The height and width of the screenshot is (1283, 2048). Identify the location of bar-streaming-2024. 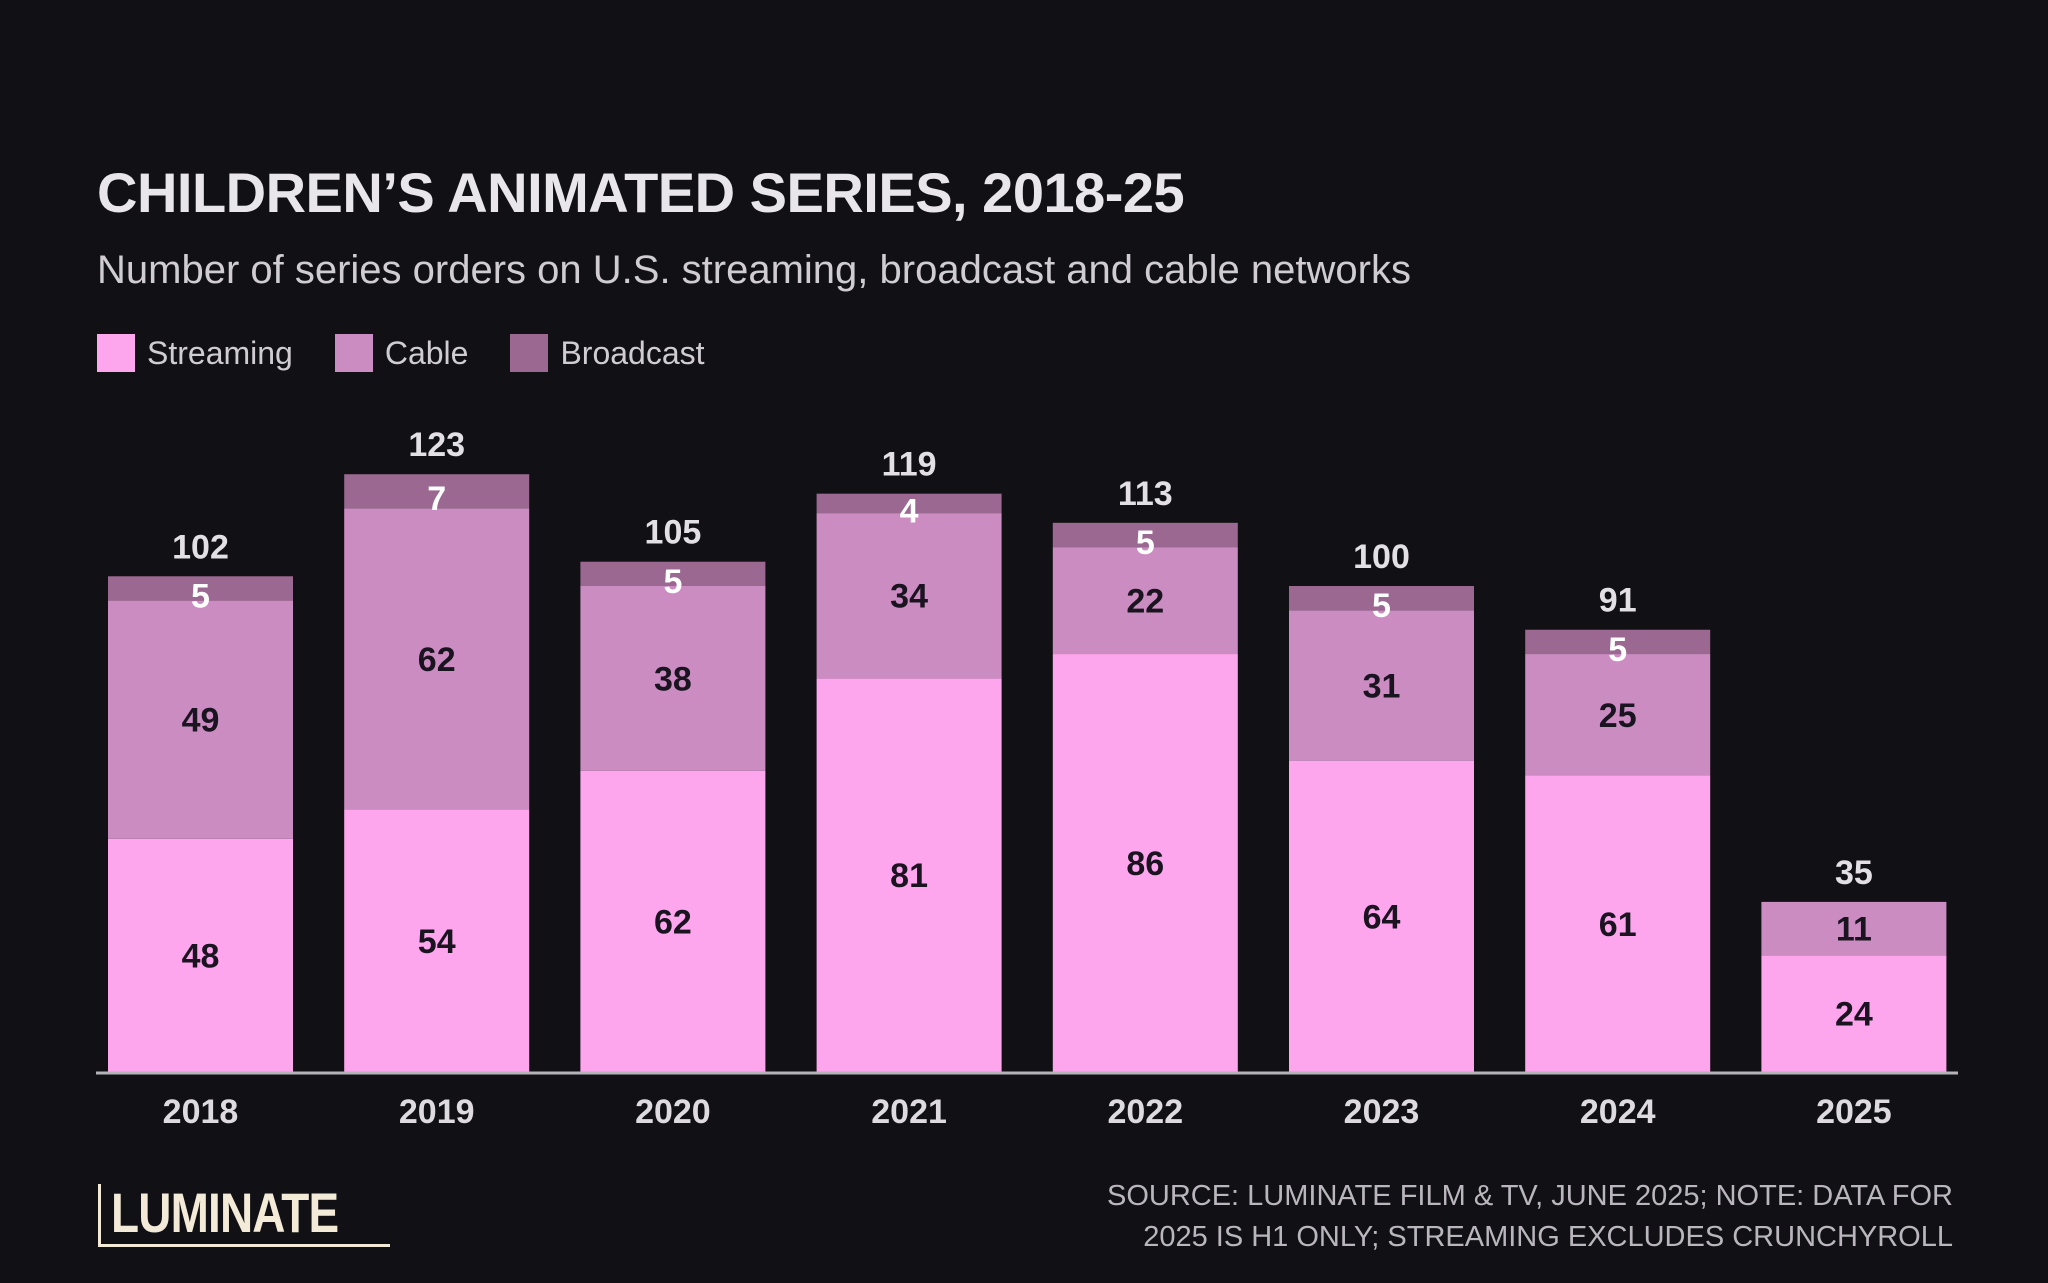
(1618, 923).